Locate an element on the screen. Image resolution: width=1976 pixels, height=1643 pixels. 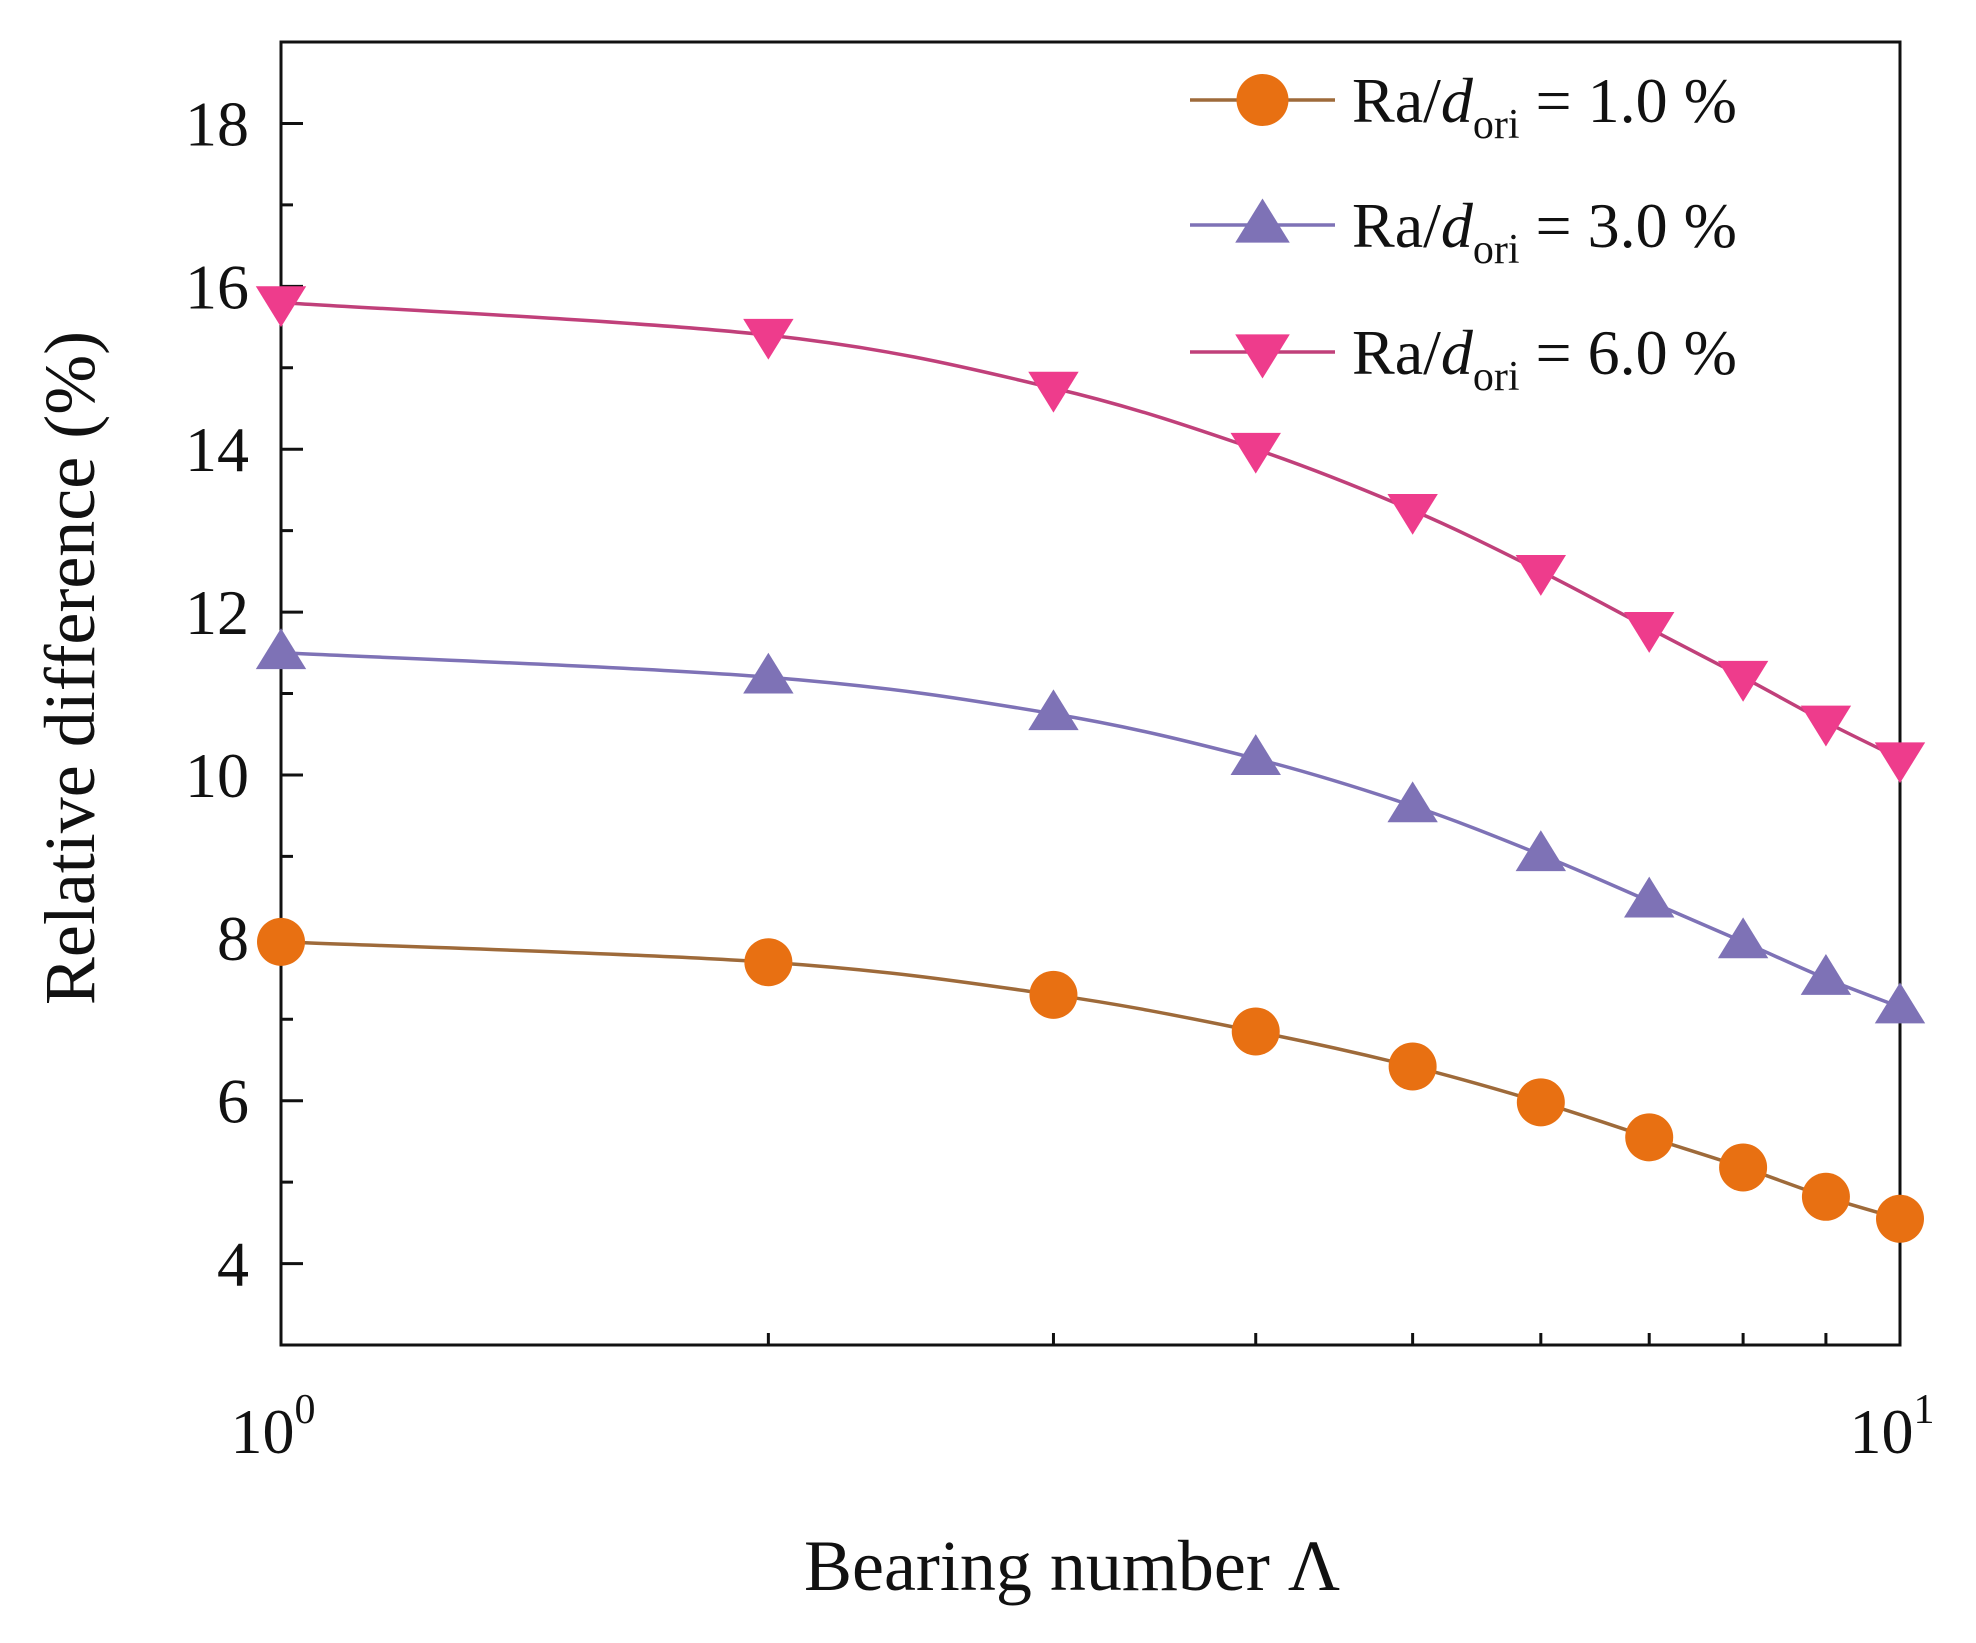
x-axis-title: Bearing number Λ is located at coordinates (1072, 1566).